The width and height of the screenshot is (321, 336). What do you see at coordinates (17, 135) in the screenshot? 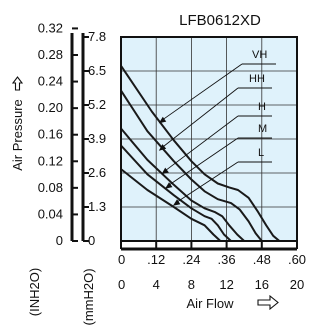
I see `y-axis-title: Air Pressure` at bounding box center [17, 135].